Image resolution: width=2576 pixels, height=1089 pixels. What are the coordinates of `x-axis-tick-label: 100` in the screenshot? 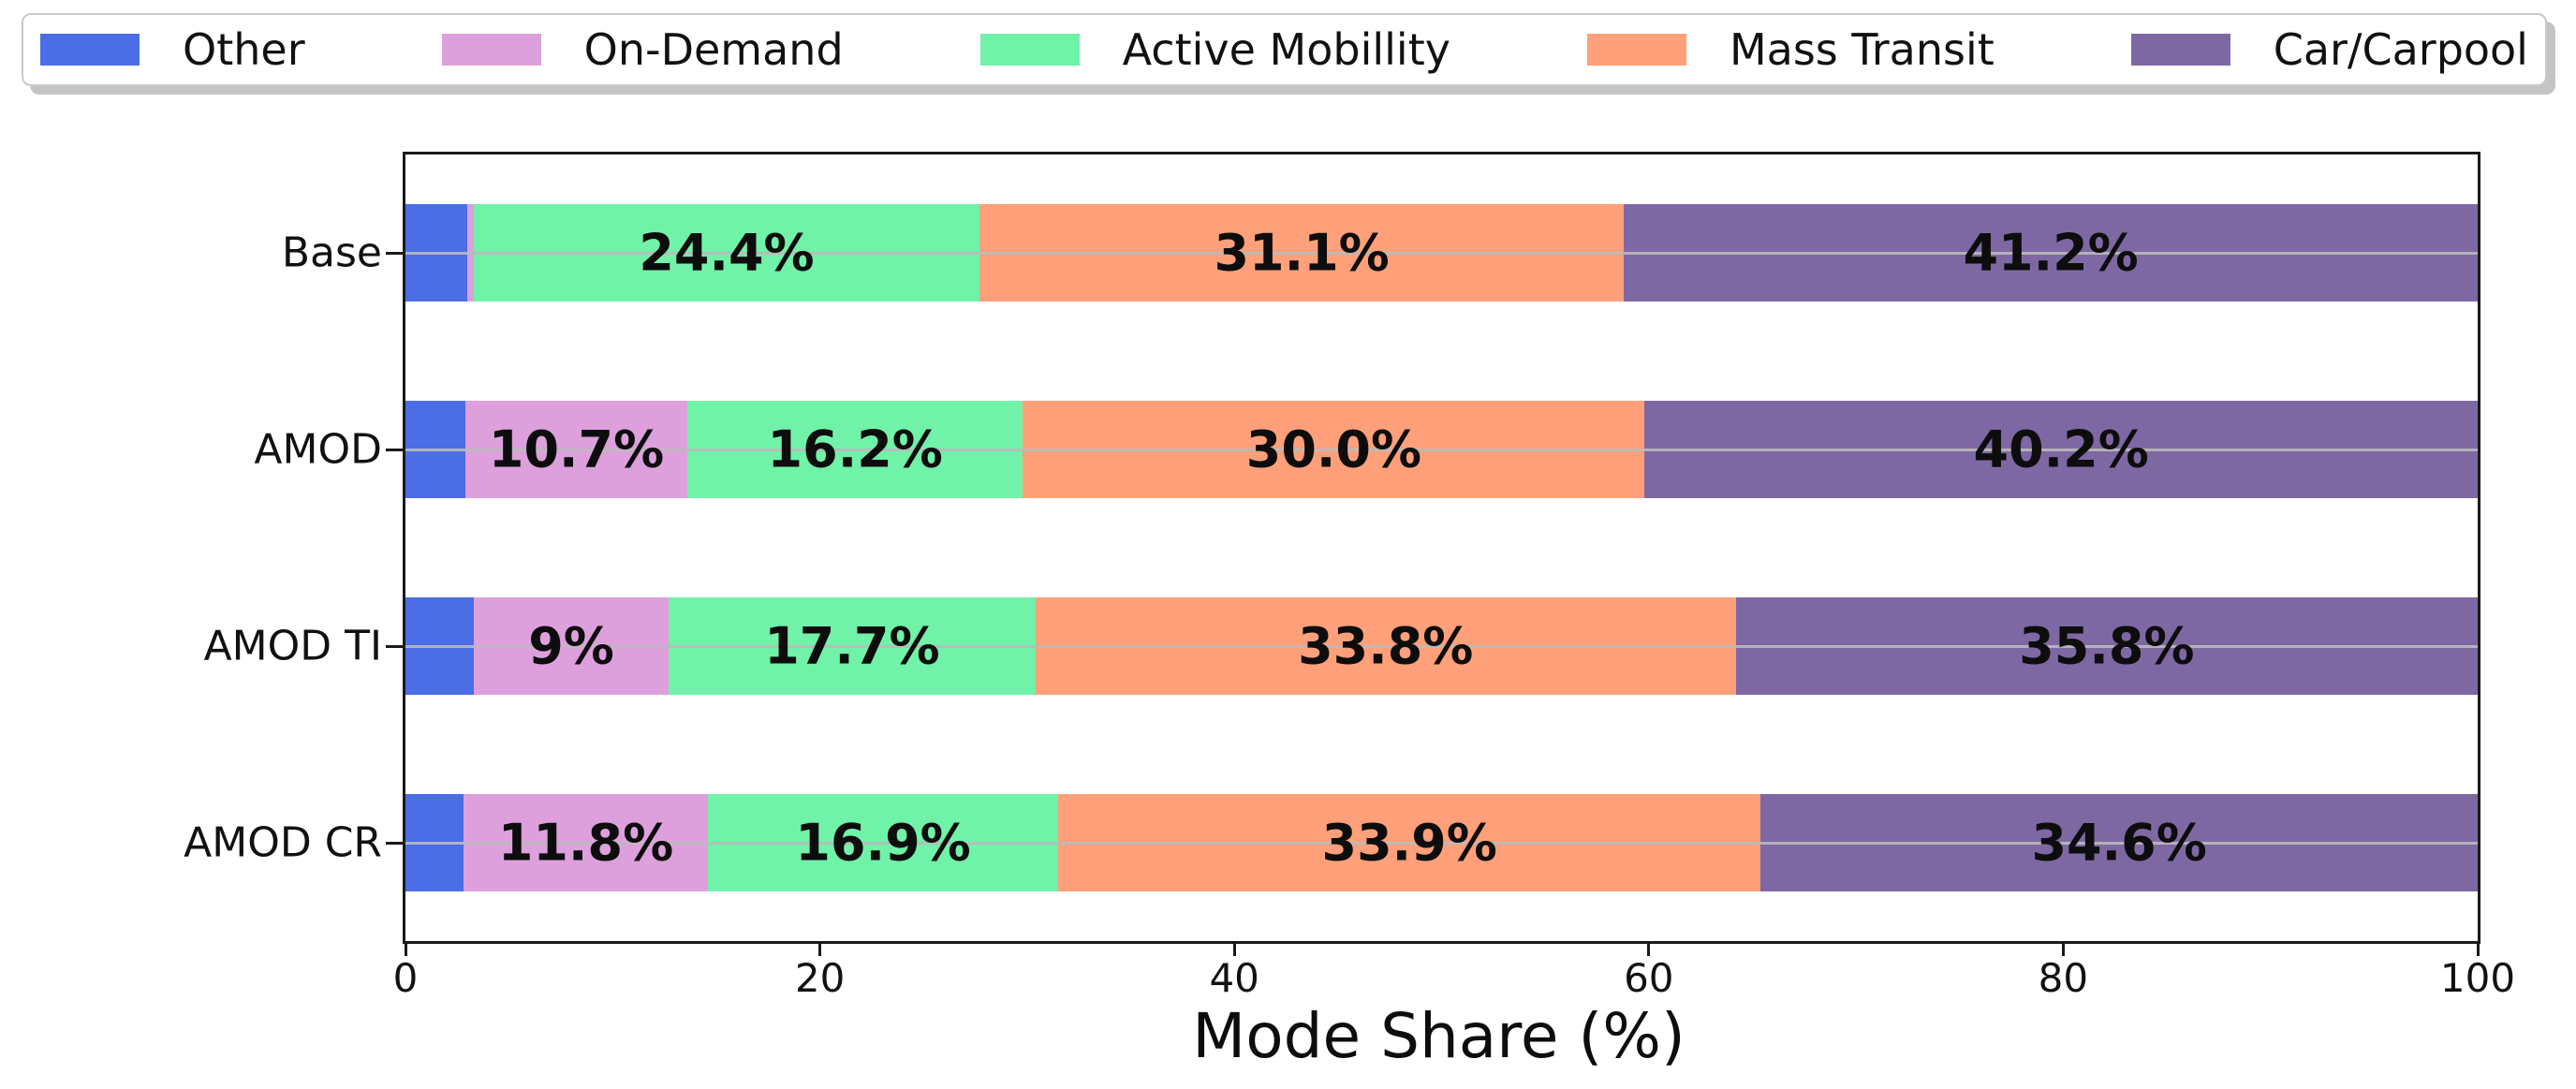 It's located at (2477, 978).